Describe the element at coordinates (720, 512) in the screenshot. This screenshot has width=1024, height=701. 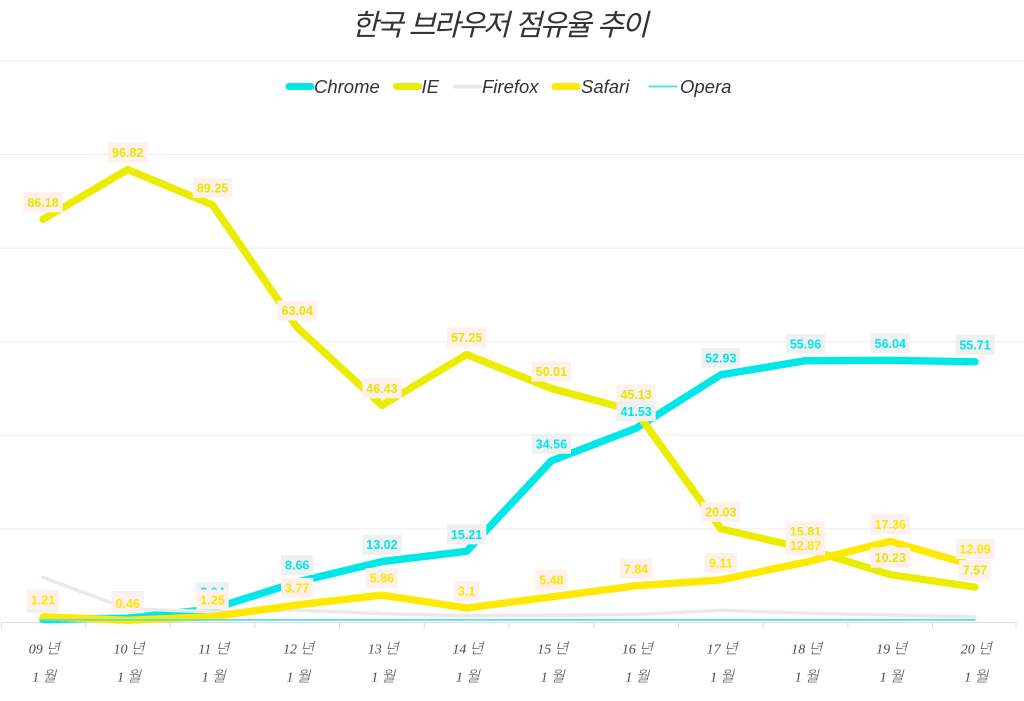
I see `svg-text: 20.03` at that location.